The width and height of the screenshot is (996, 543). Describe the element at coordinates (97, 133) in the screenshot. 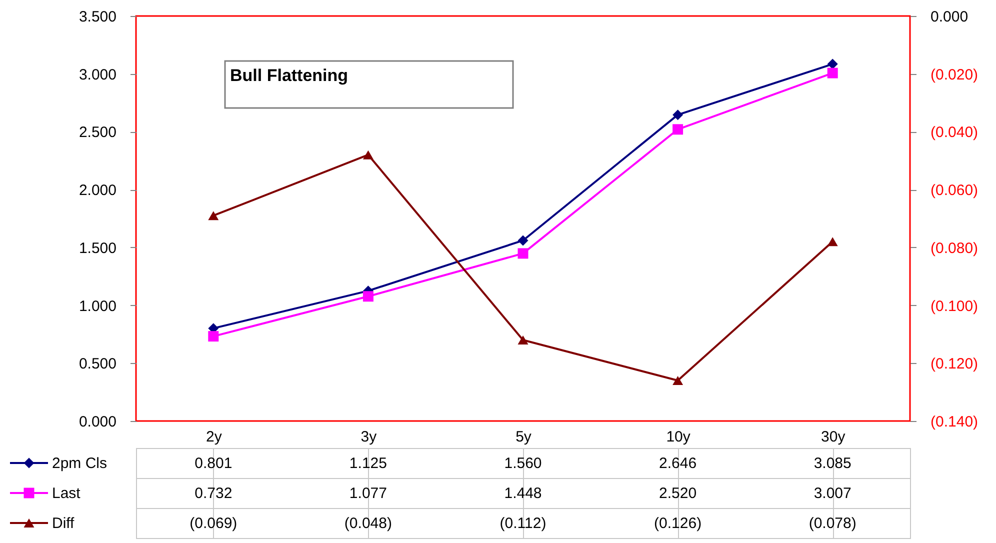

I see `y-tick-label: 2.500` at that location.